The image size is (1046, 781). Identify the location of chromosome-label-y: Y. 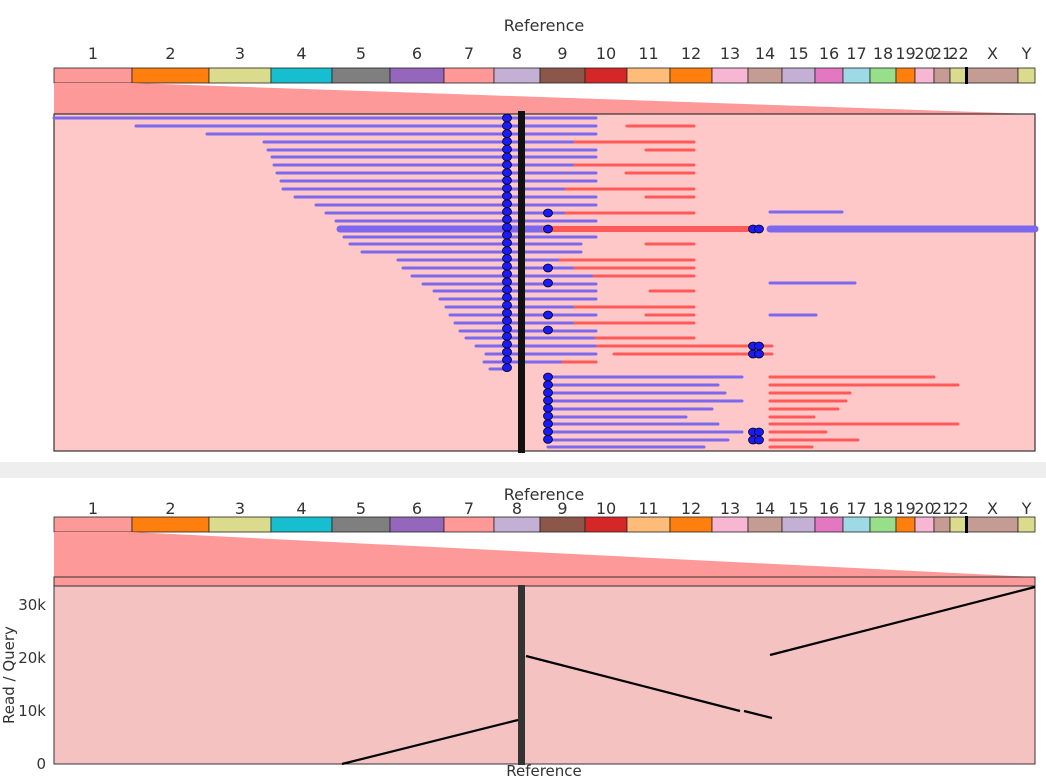
(1026, 508).